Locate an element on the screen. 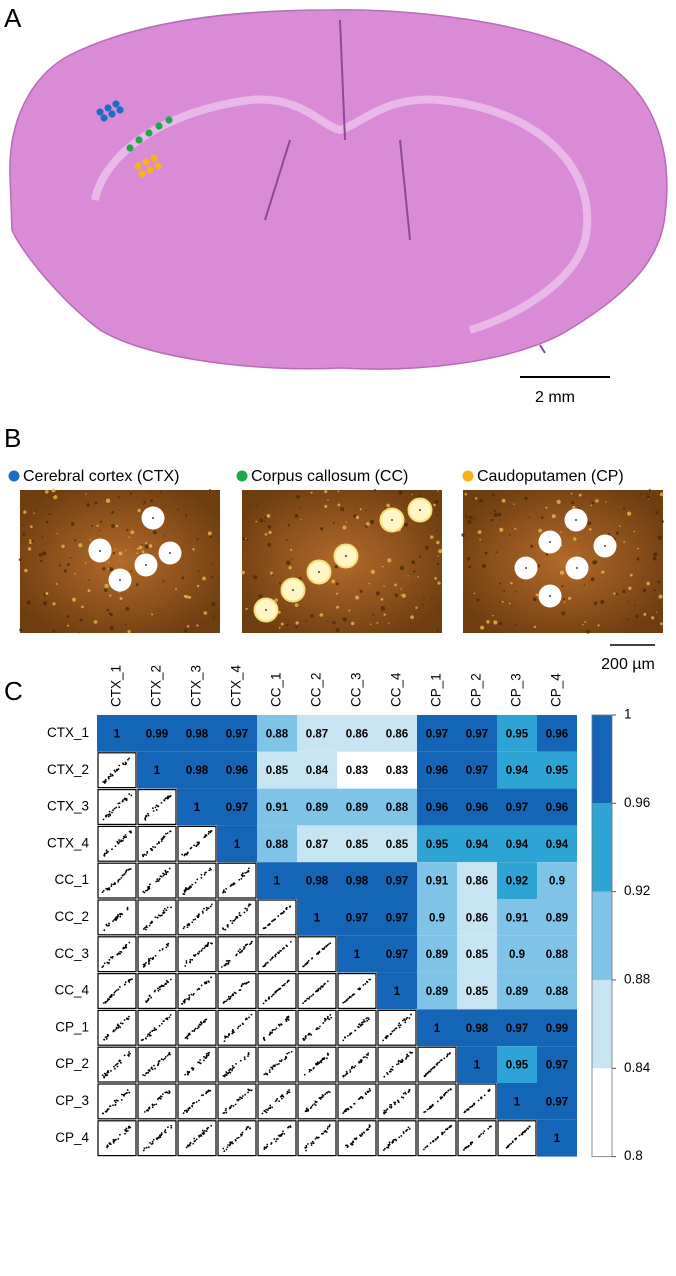  colorbar-bin is located at coordinates (602, 759).